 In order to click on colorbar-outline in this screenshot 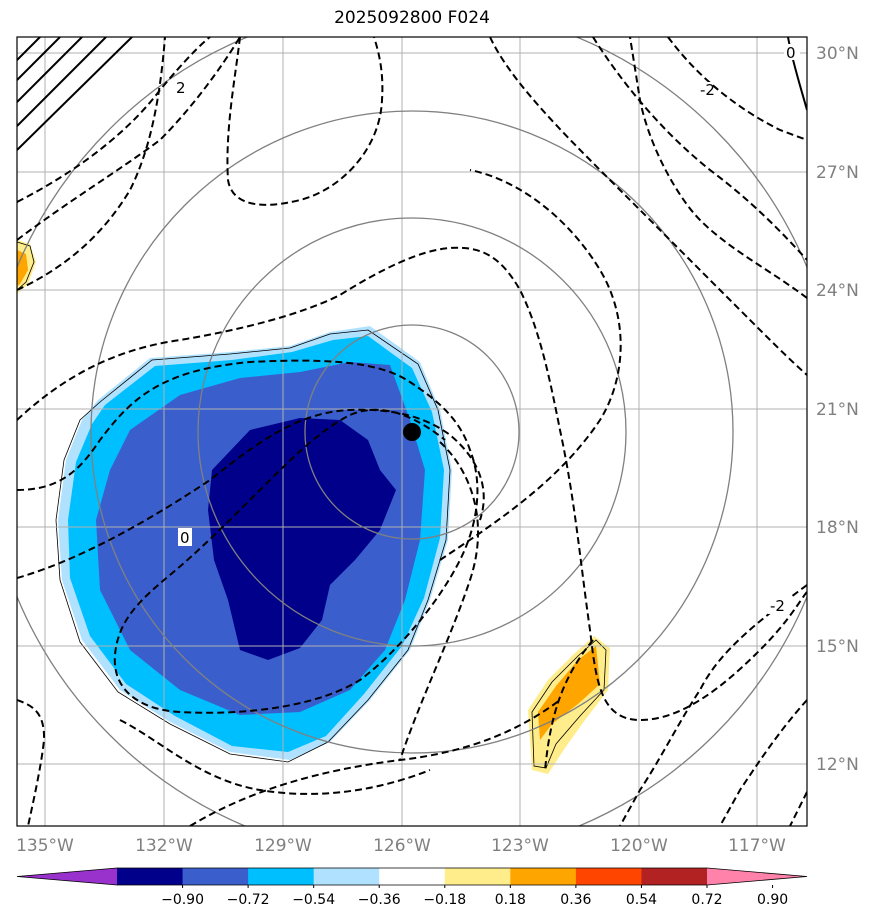, I will do `click(412, 876)`.